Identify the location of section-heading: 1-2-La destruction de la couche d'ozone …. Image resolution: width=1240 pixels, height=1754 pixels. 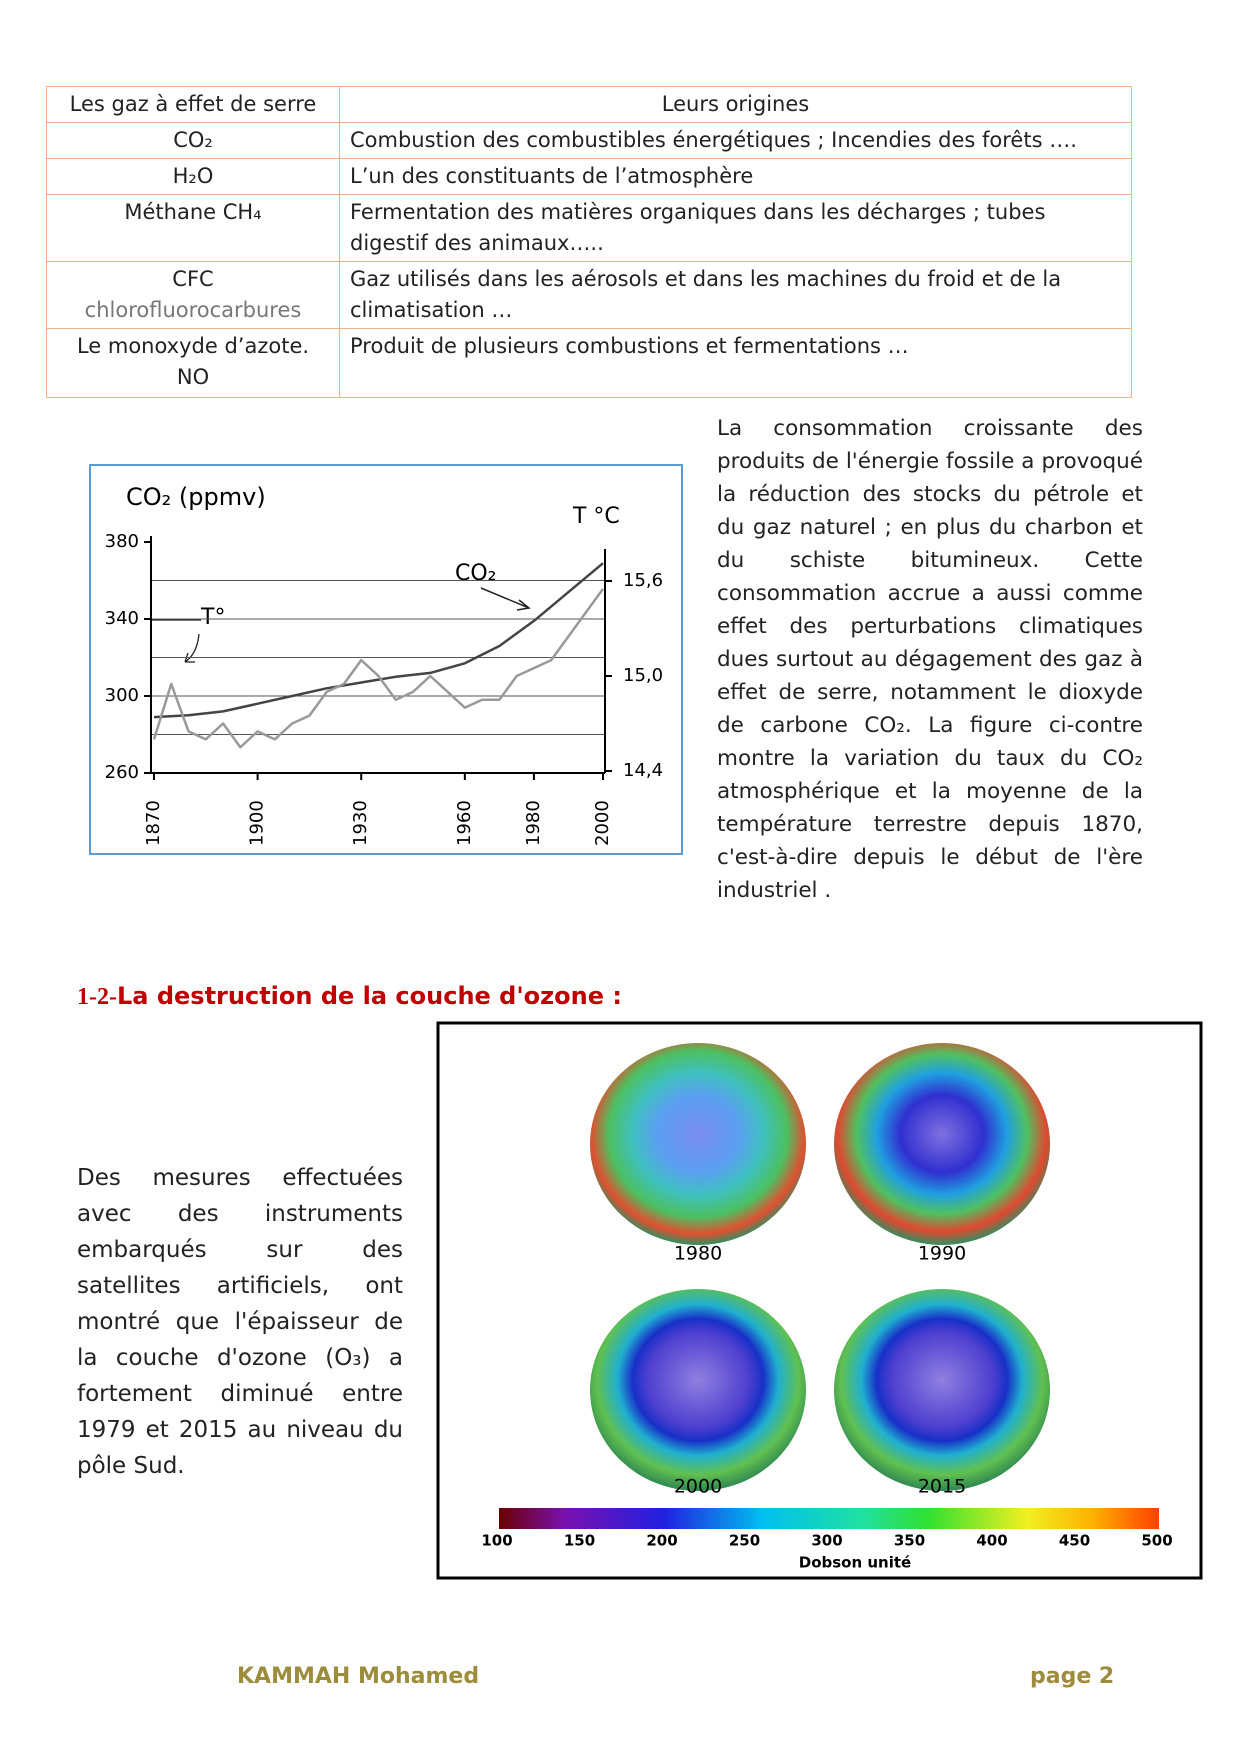
(349, 996).